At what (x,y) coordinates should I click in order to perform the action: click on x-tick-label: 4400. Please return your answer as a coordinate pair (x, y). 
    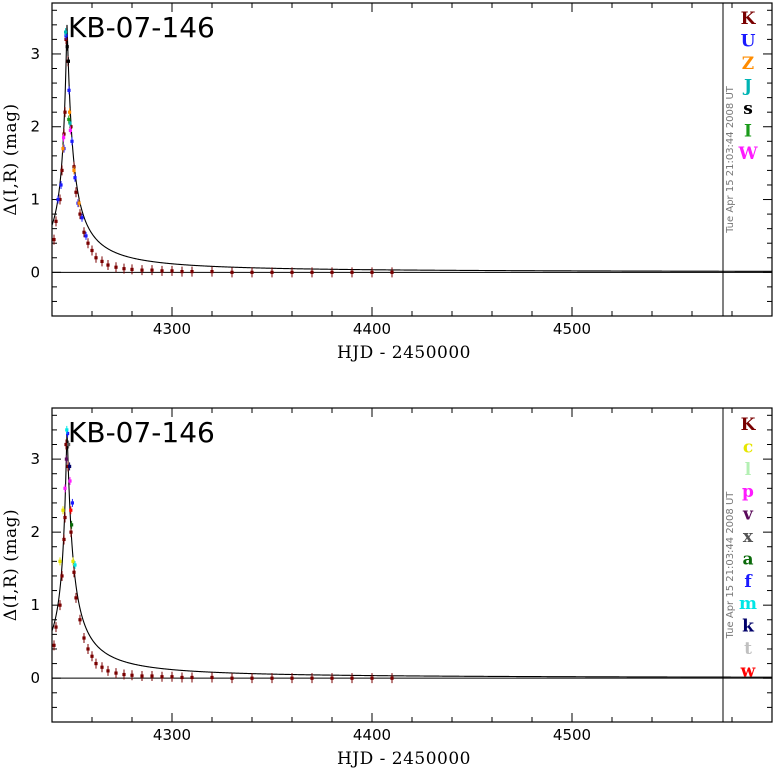
    Looking at the image, I should click on (372, 329).